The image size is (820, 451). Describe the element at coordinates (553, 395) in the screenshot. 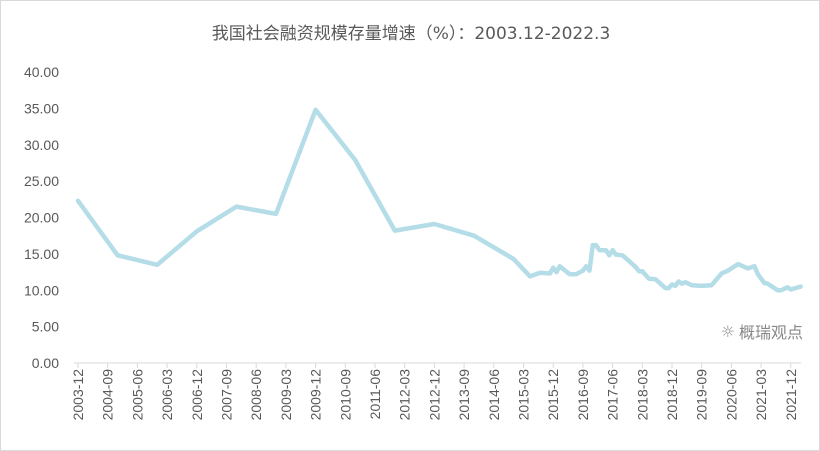

I see `x-tick-label: 2015-12` at that location.